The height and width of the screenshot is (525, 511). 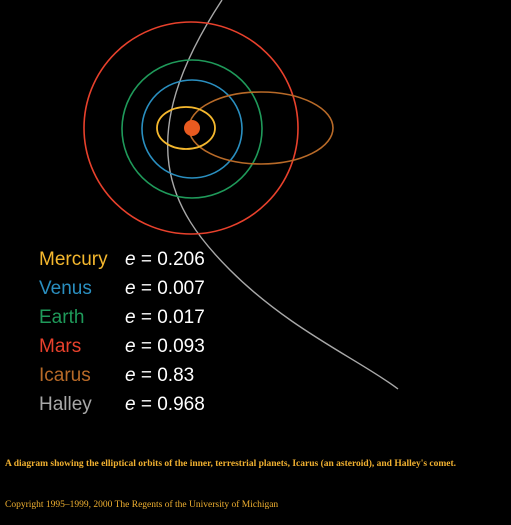 I want to click on legend-name-earth: Earth, so click(x=62, y=317).